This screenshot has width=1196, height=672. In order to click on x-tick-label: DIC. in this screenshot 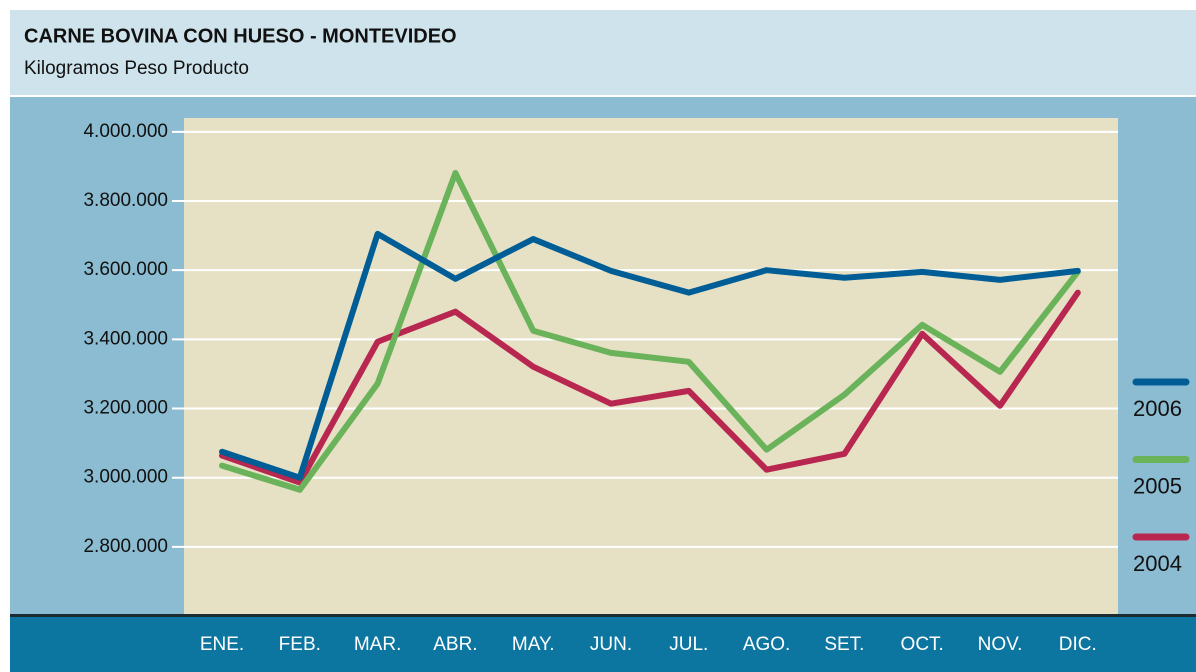, I will do `click(1078, 644)`.